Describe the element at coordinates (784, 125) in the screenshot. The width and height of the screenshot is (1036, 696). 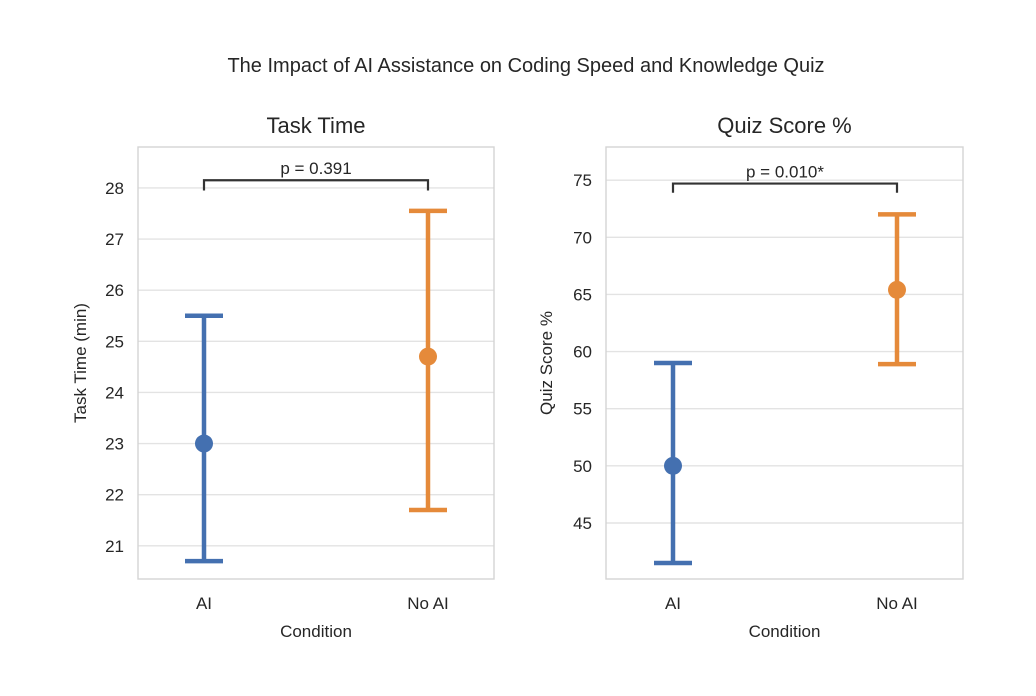
I see `panel-title: Quiz Score %` at that location.